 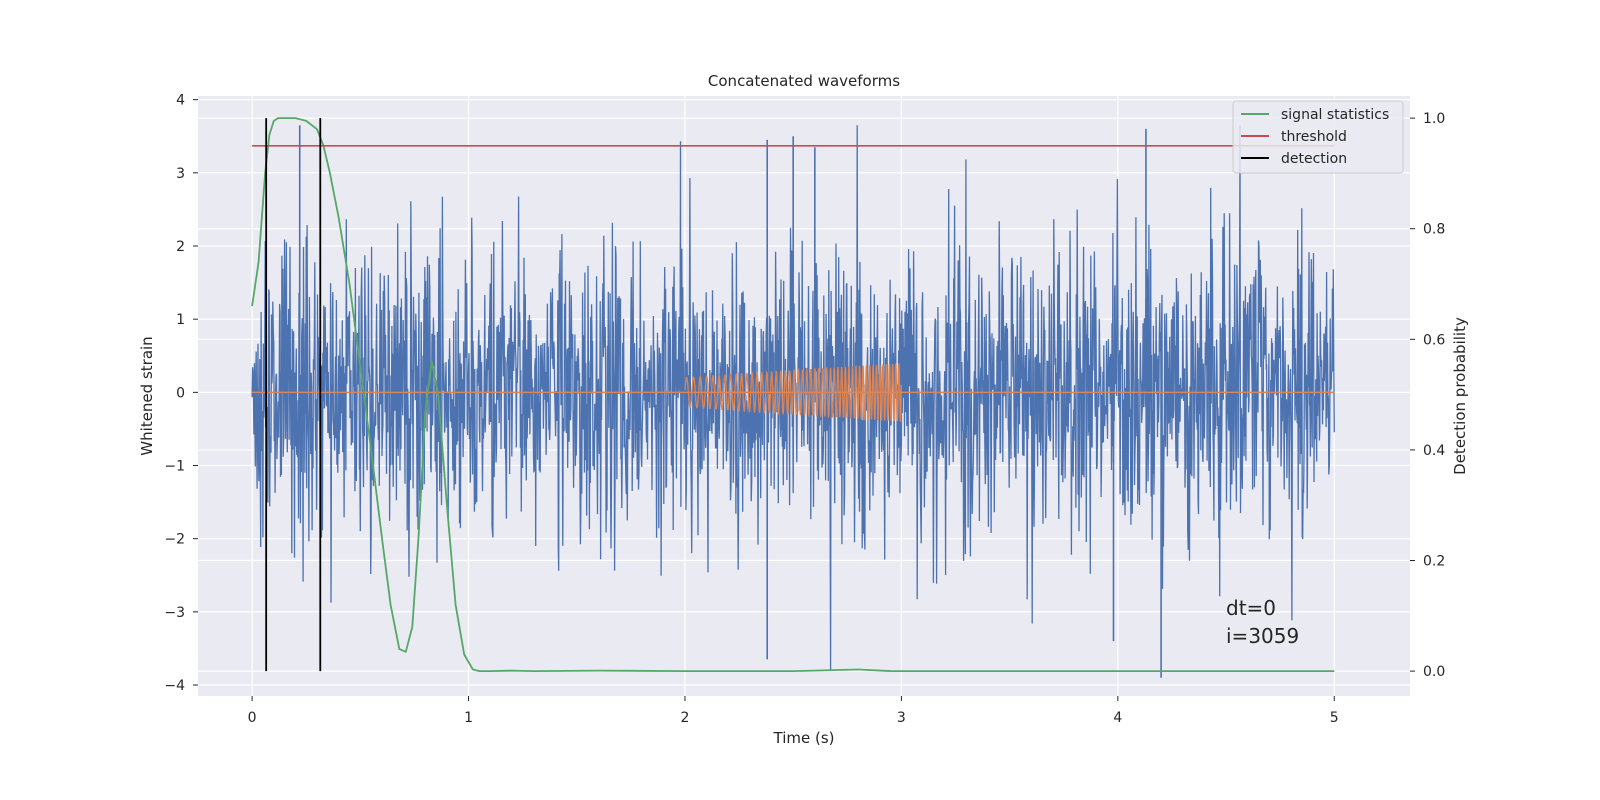 What do you see at coordinates (1335, 115) in the screenshot?
I see `legend-label-signal-statistics: signal statistics` at bounding box center [1335, 115].